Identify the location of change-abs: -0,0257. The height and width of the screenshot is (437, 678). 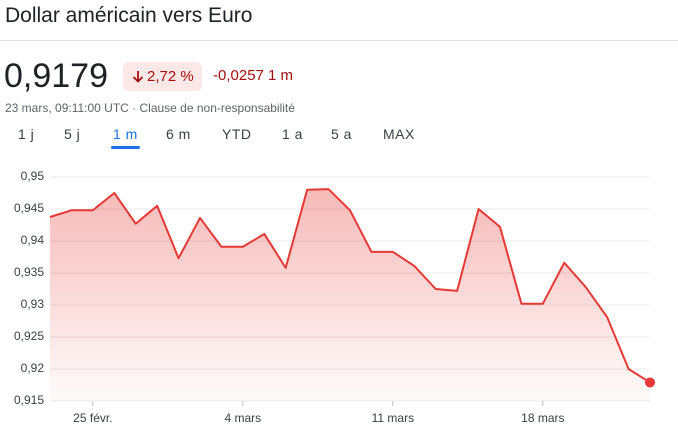
(238, 75).